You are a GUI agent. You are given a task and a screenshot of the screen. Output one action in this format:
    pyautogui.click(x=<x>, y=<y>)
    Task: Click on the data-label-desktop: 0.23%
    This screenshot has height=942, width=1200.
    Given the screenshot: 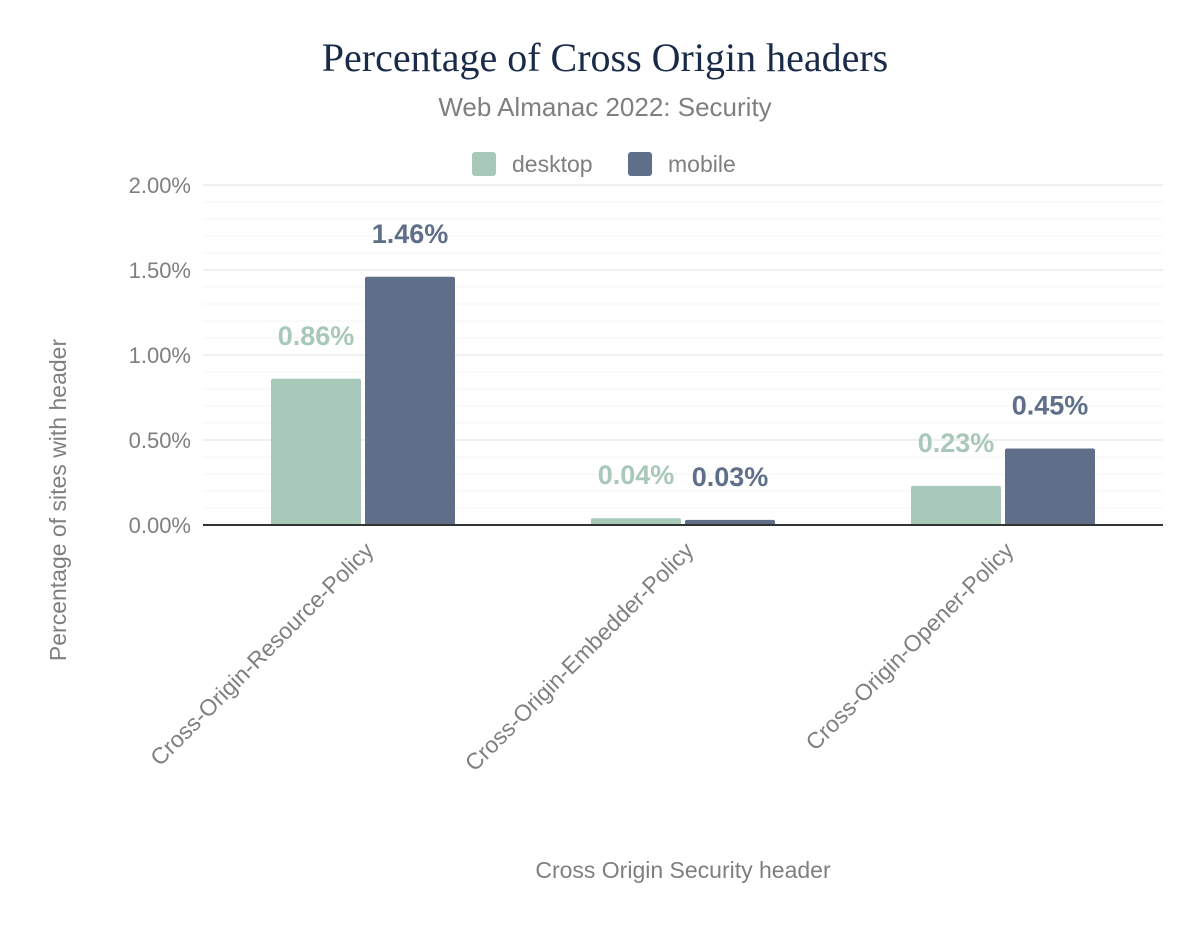 What is the action you would take?
    pyautogui.click(x=956, y=443)
    